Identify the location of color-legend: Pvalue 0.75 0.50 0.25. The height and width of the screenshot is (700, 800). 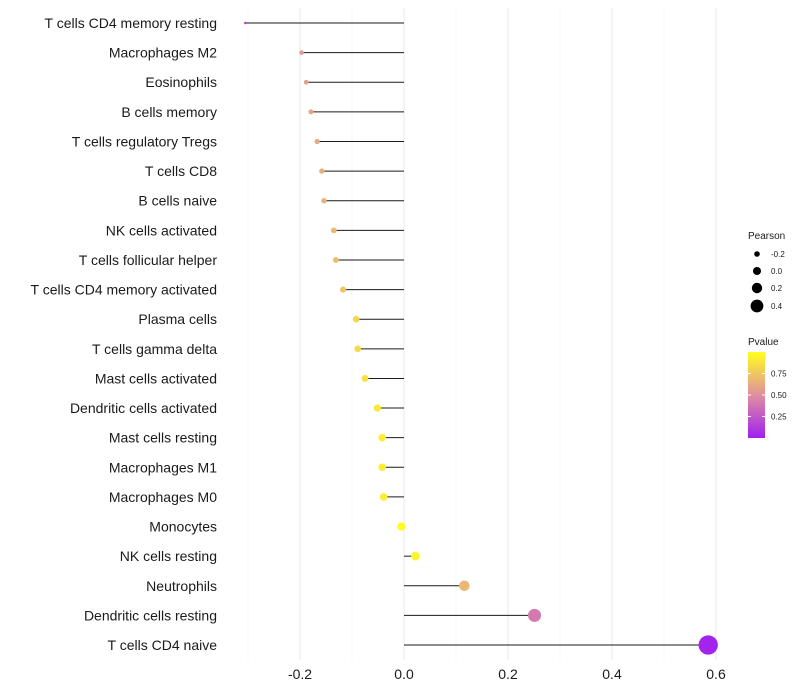
(767, 387).